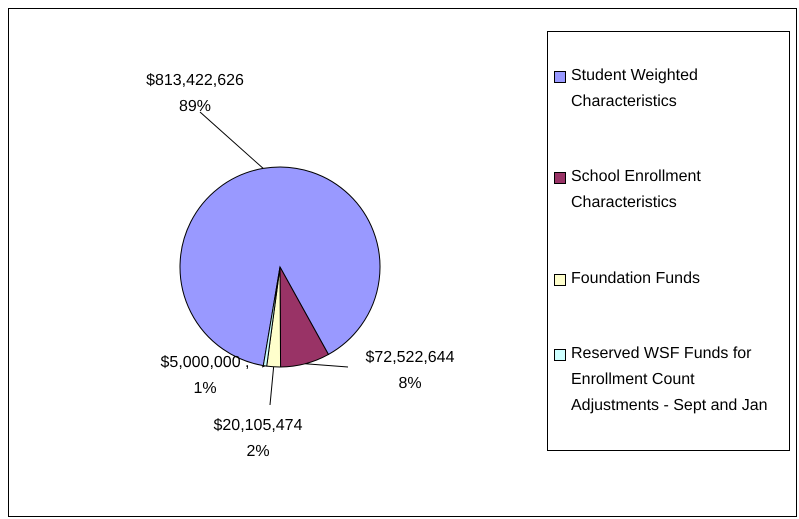  Describe the element at coordinates (636, 190) in the screenshot. I see `legend-label: School Enrollment Characteristics` at that location.